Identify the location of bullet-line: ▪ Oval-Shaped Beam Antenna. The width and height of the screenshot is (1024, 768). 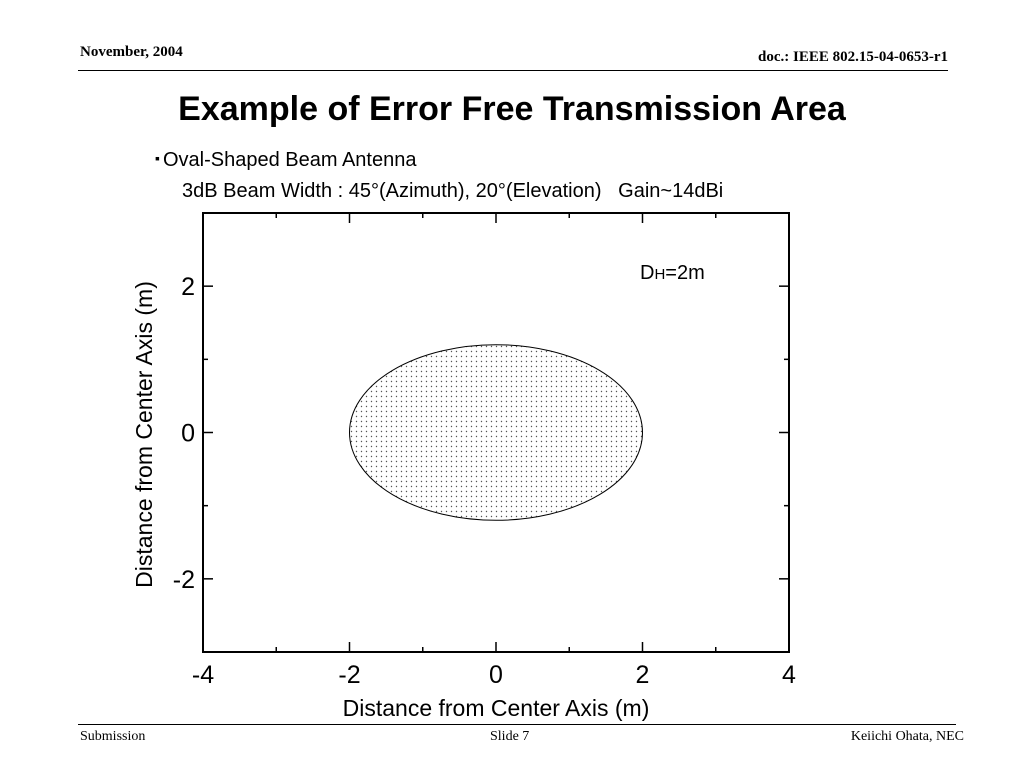
(285, 160).